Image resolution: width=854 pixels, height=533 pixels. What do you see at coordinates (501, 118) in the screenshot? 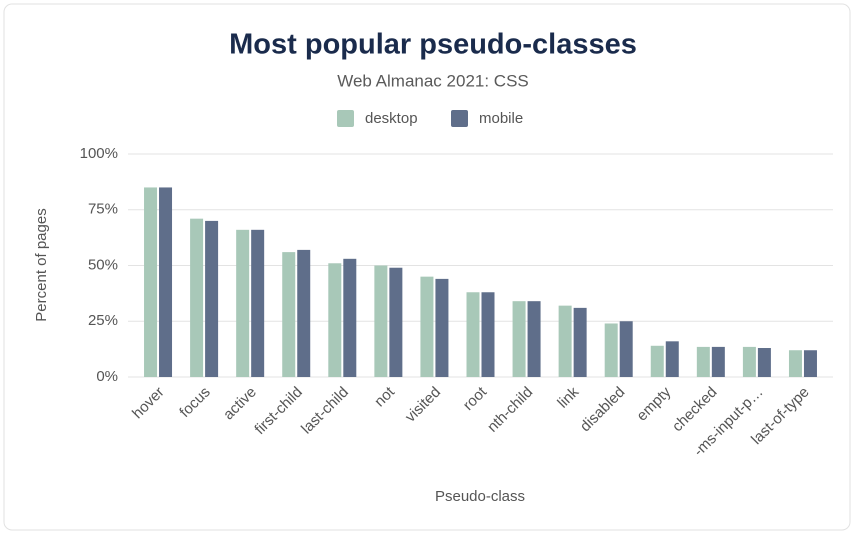
I see `legend-label: mobile` at bounding box center [501, 118].